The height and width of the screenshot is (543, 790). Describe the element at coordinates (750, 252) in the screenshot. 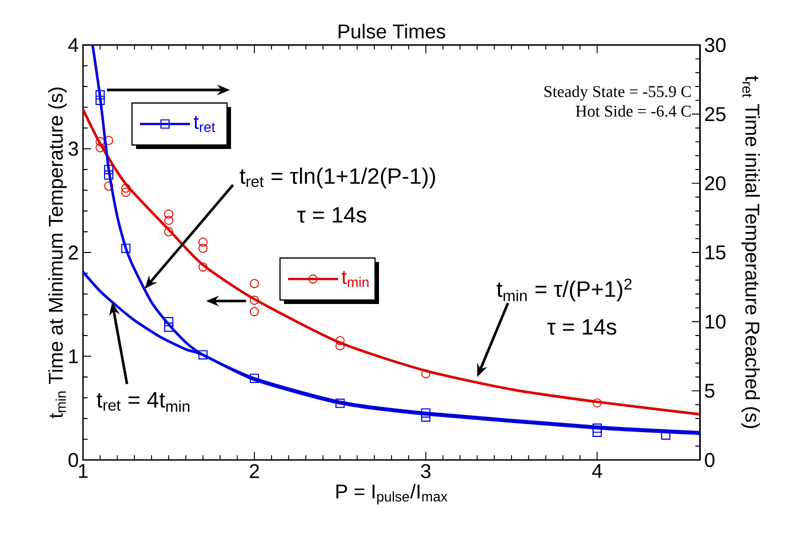

I see `y2-axis-title: t$_{ret}$ Time initial Temperature Reached (s)` at that location.